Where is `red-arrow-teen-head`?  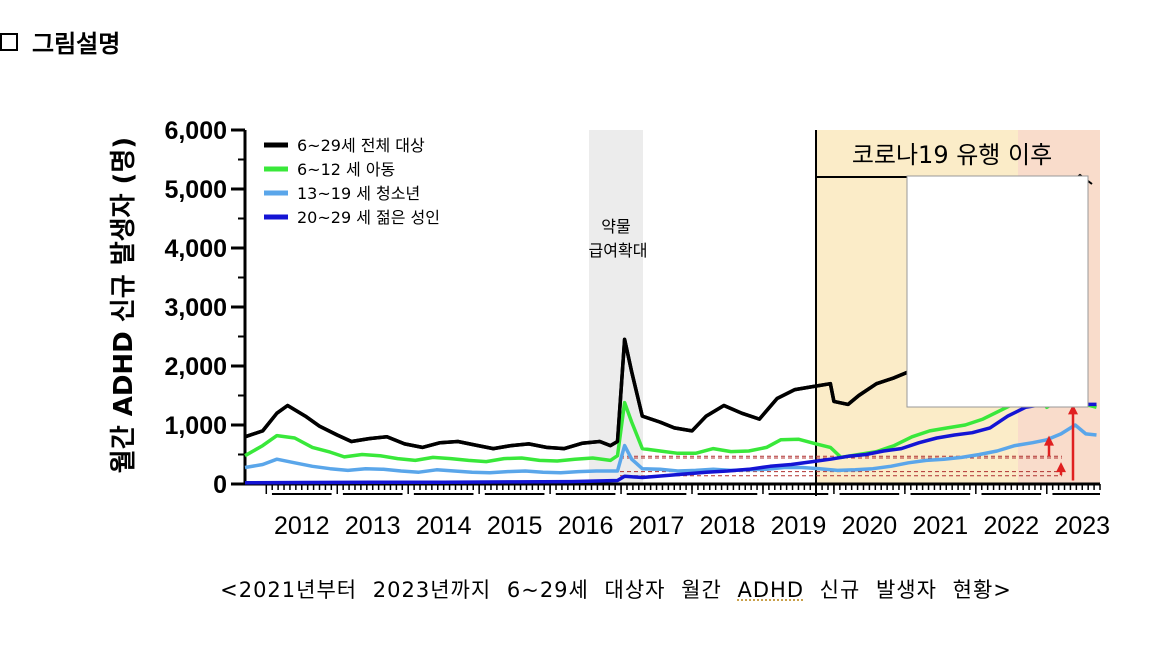
red-arrow-teen-head is located at coordinates (1049, 440).